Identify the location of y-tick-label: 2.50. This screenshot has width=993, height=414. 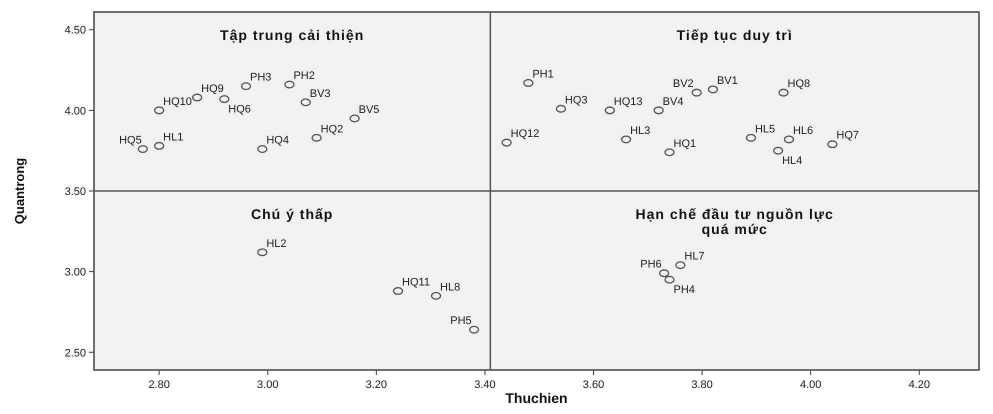
(75, 353).